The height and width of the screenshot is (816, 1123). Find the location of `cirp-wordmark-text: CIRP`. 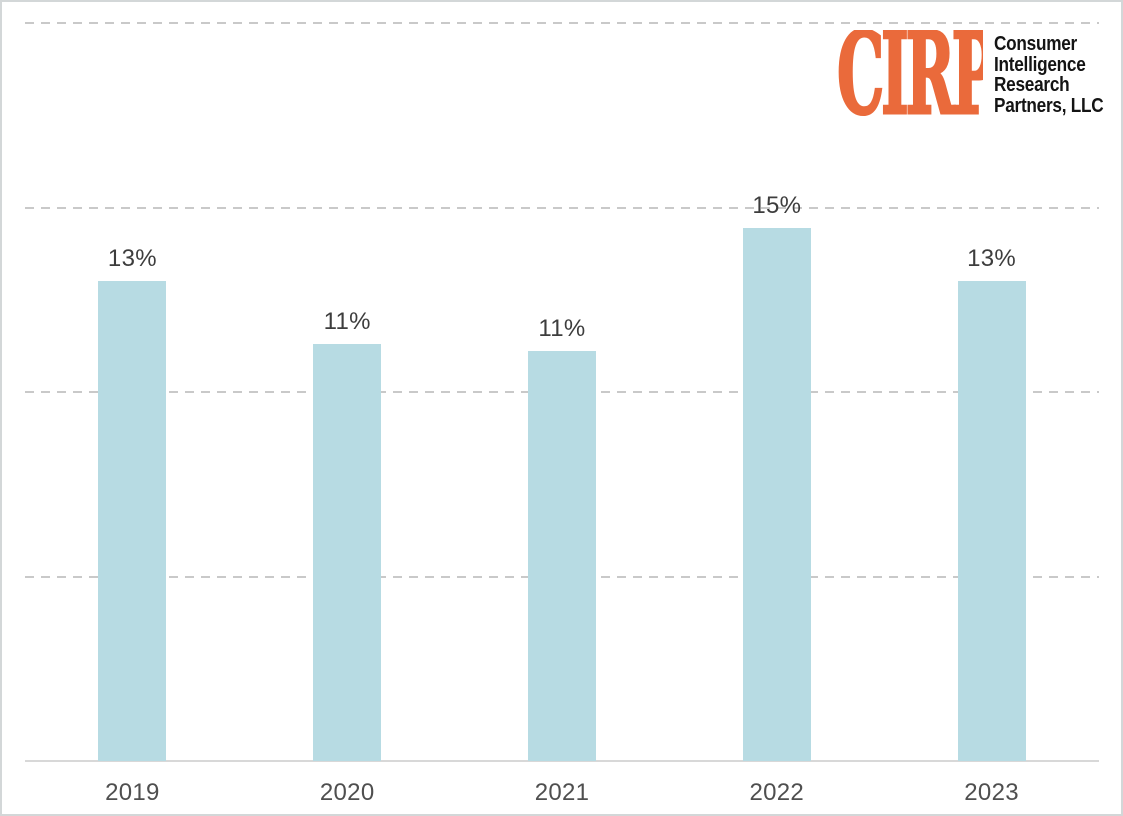

cirp-wordmark-text: CIRP is located at coordinates (910, 75).